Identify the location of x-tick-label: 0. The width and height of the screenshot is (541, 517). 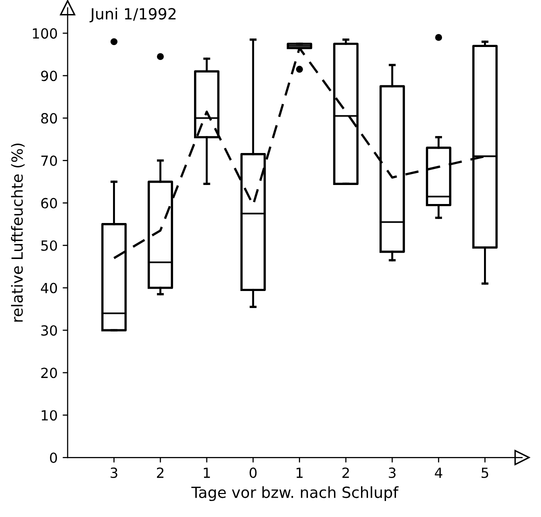
(253, 473).